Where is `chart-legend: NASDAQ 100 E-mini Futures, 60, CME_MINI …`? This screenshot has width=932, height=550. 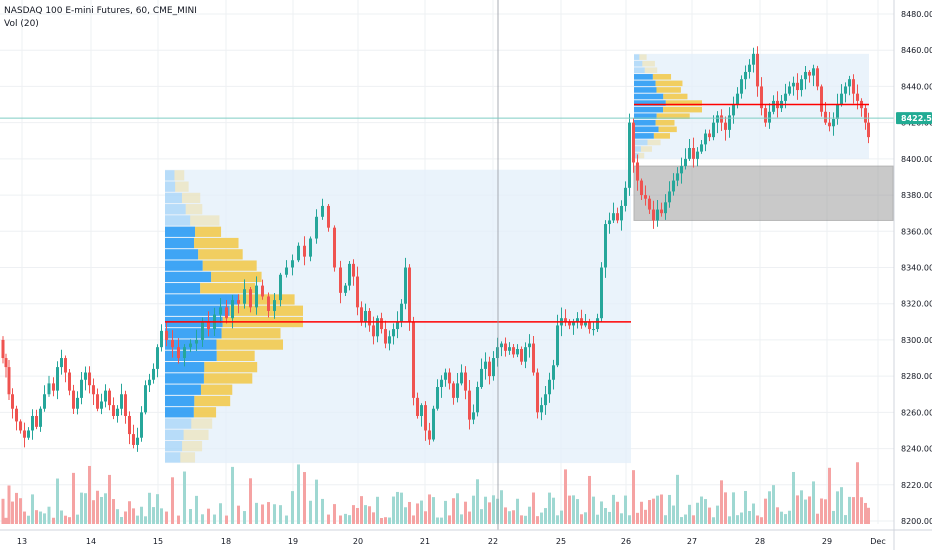 chart-legend: NASDAQ 100 E-mini Futures, 60, CME_MINI … is located at coordinates (100, 18).